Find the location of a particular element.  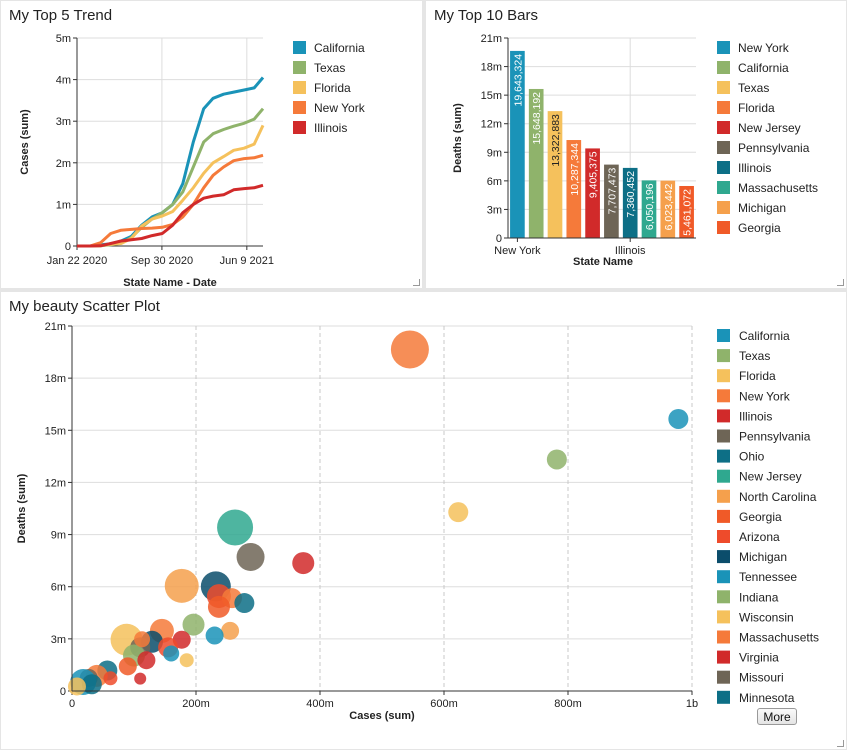

bars-y-tick-label: 12m is located at coordinates (491, 125).